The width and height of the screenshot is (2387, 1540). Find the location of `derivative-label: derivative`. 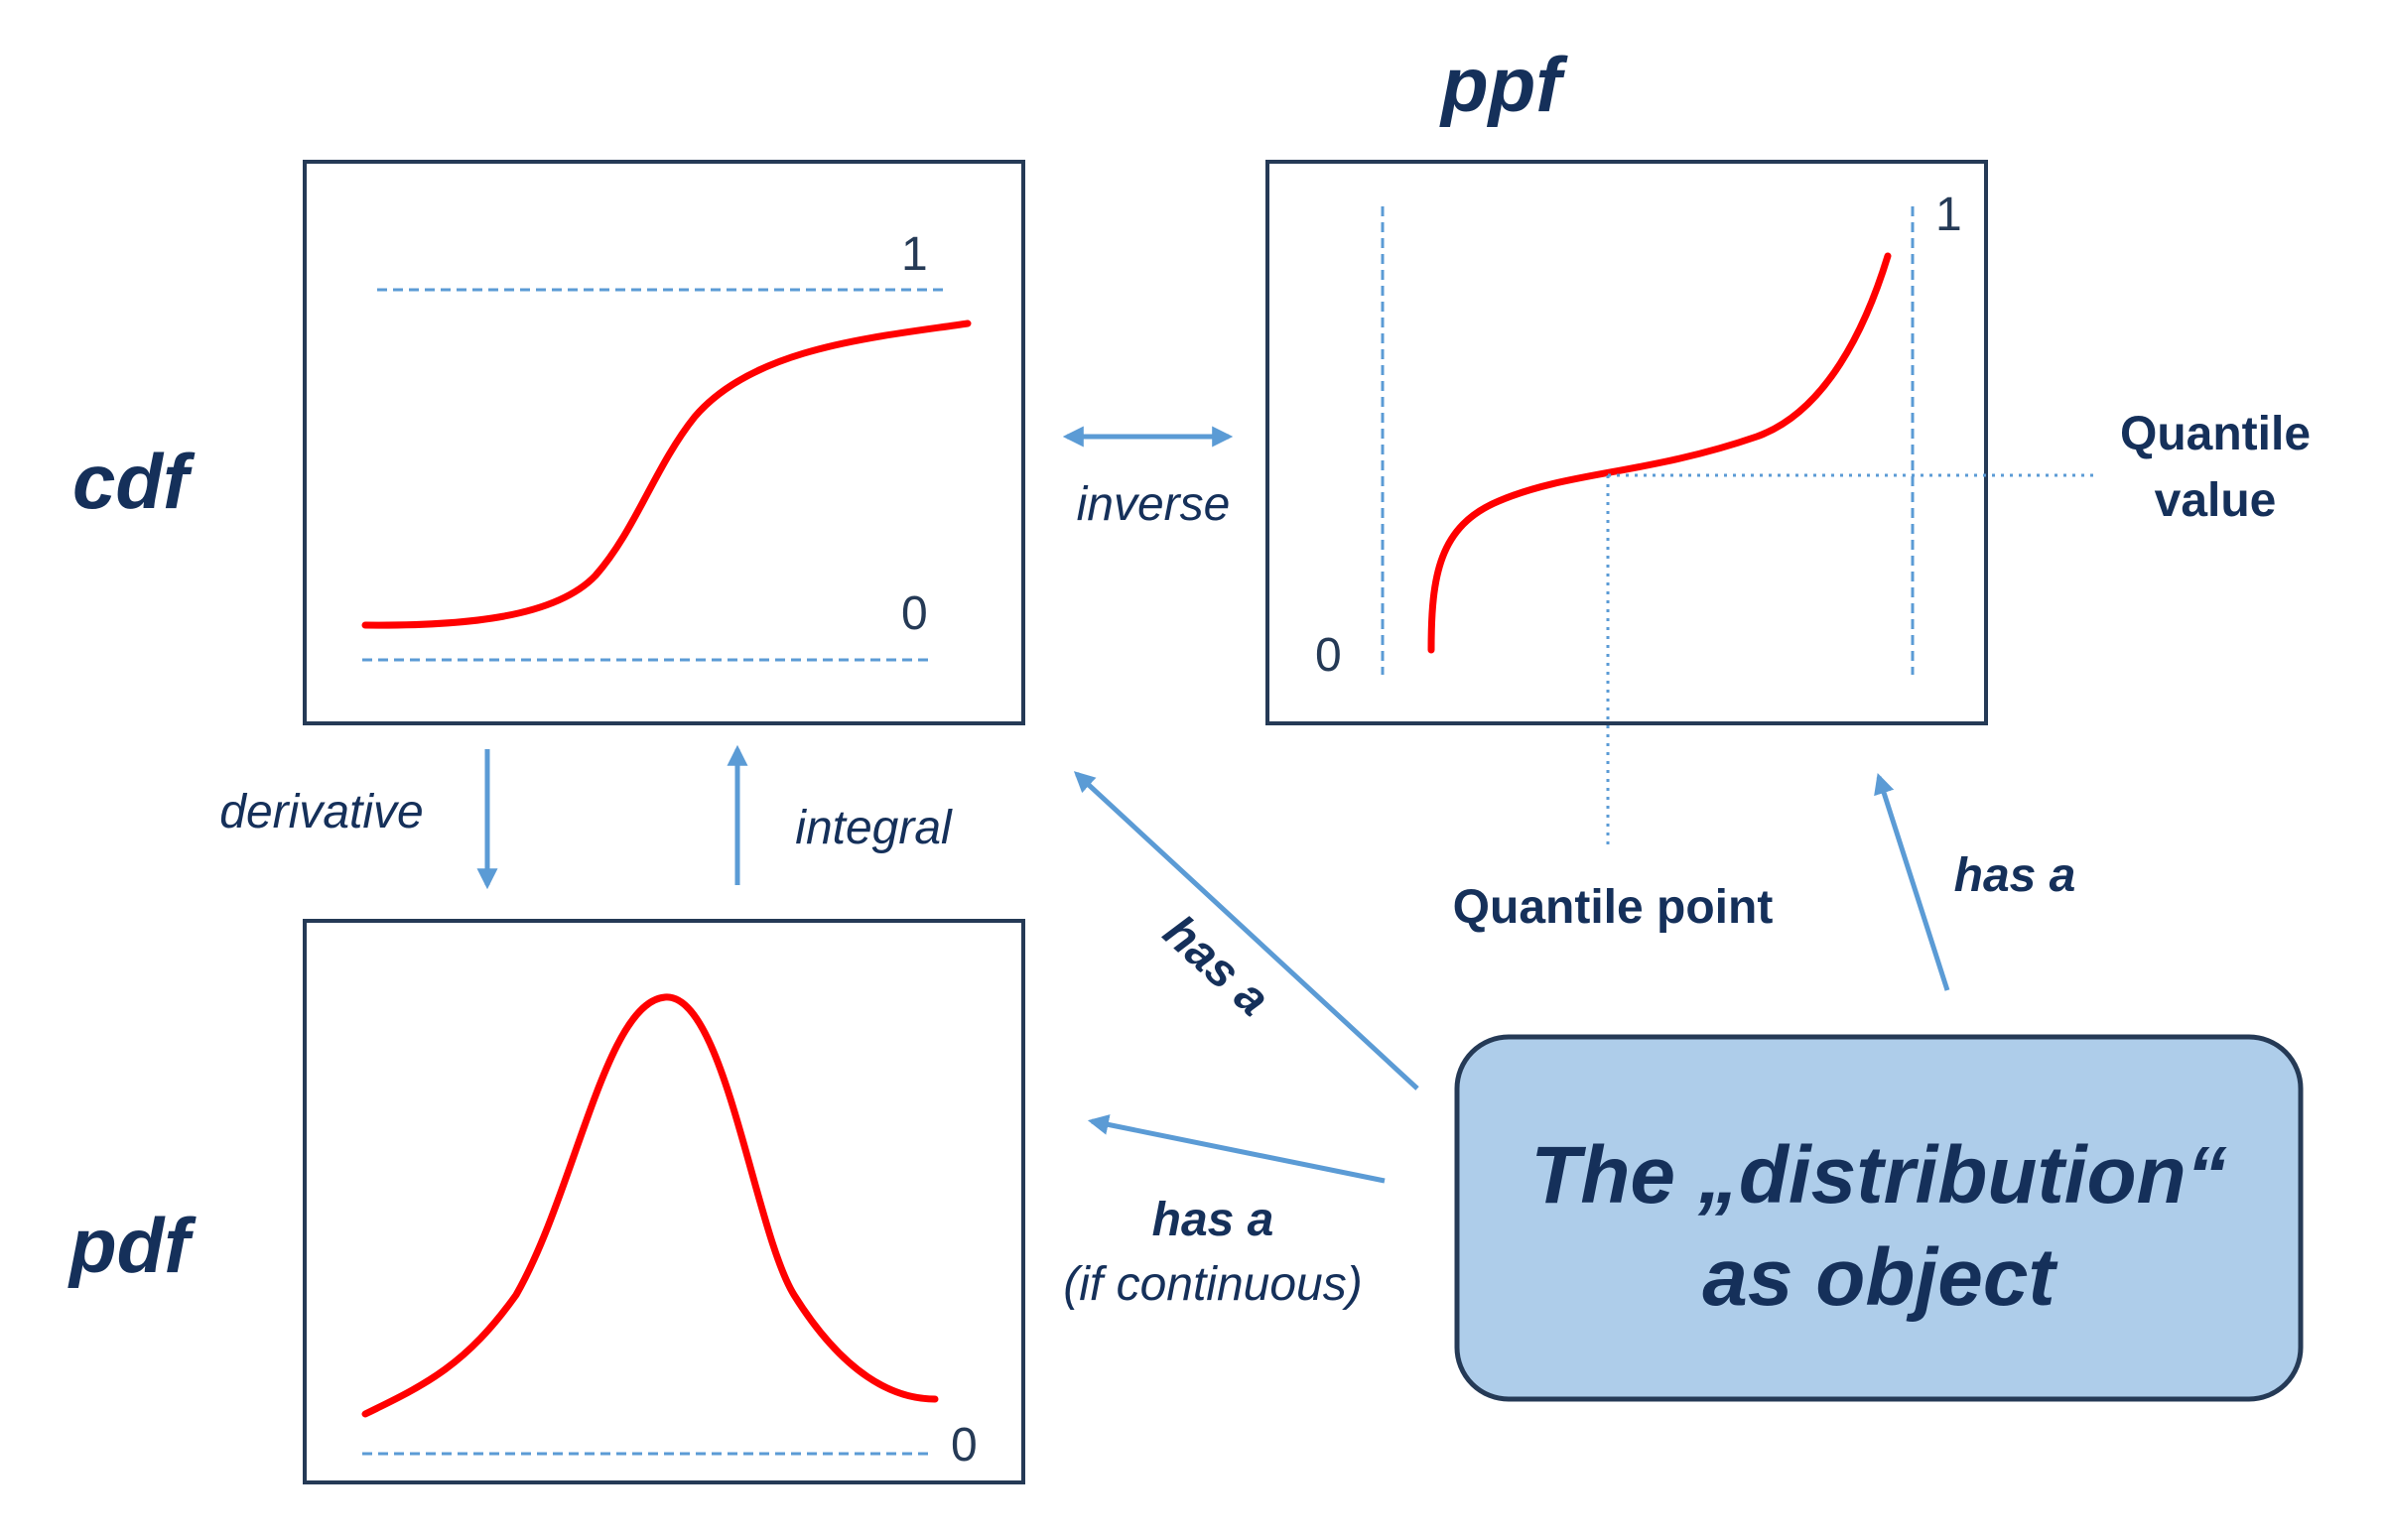

derivative-label: derivative is located at coordinates (321, 812).